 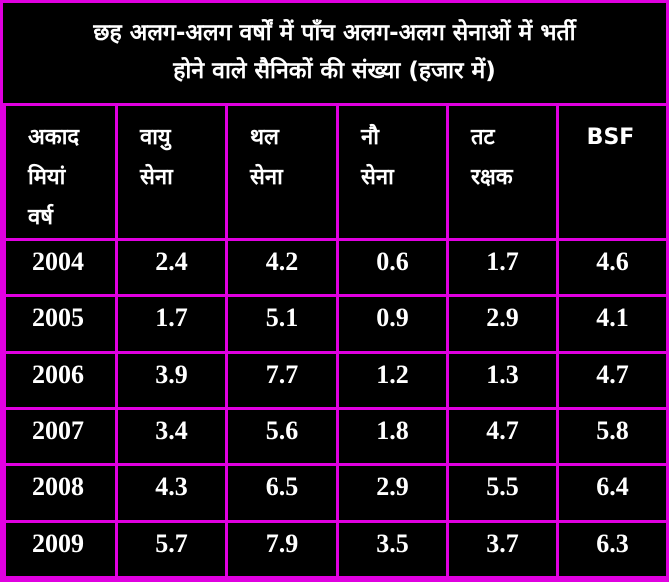 I want to click on header-coastguard-line-1: तट, so click(x=483, y=137).